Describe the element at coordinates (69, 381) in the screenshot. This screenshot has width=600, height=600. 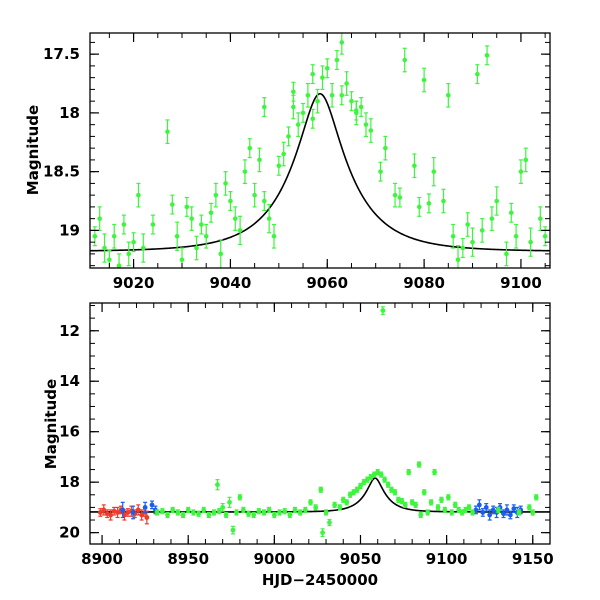
I see `y-tick-label: 14` at that location.